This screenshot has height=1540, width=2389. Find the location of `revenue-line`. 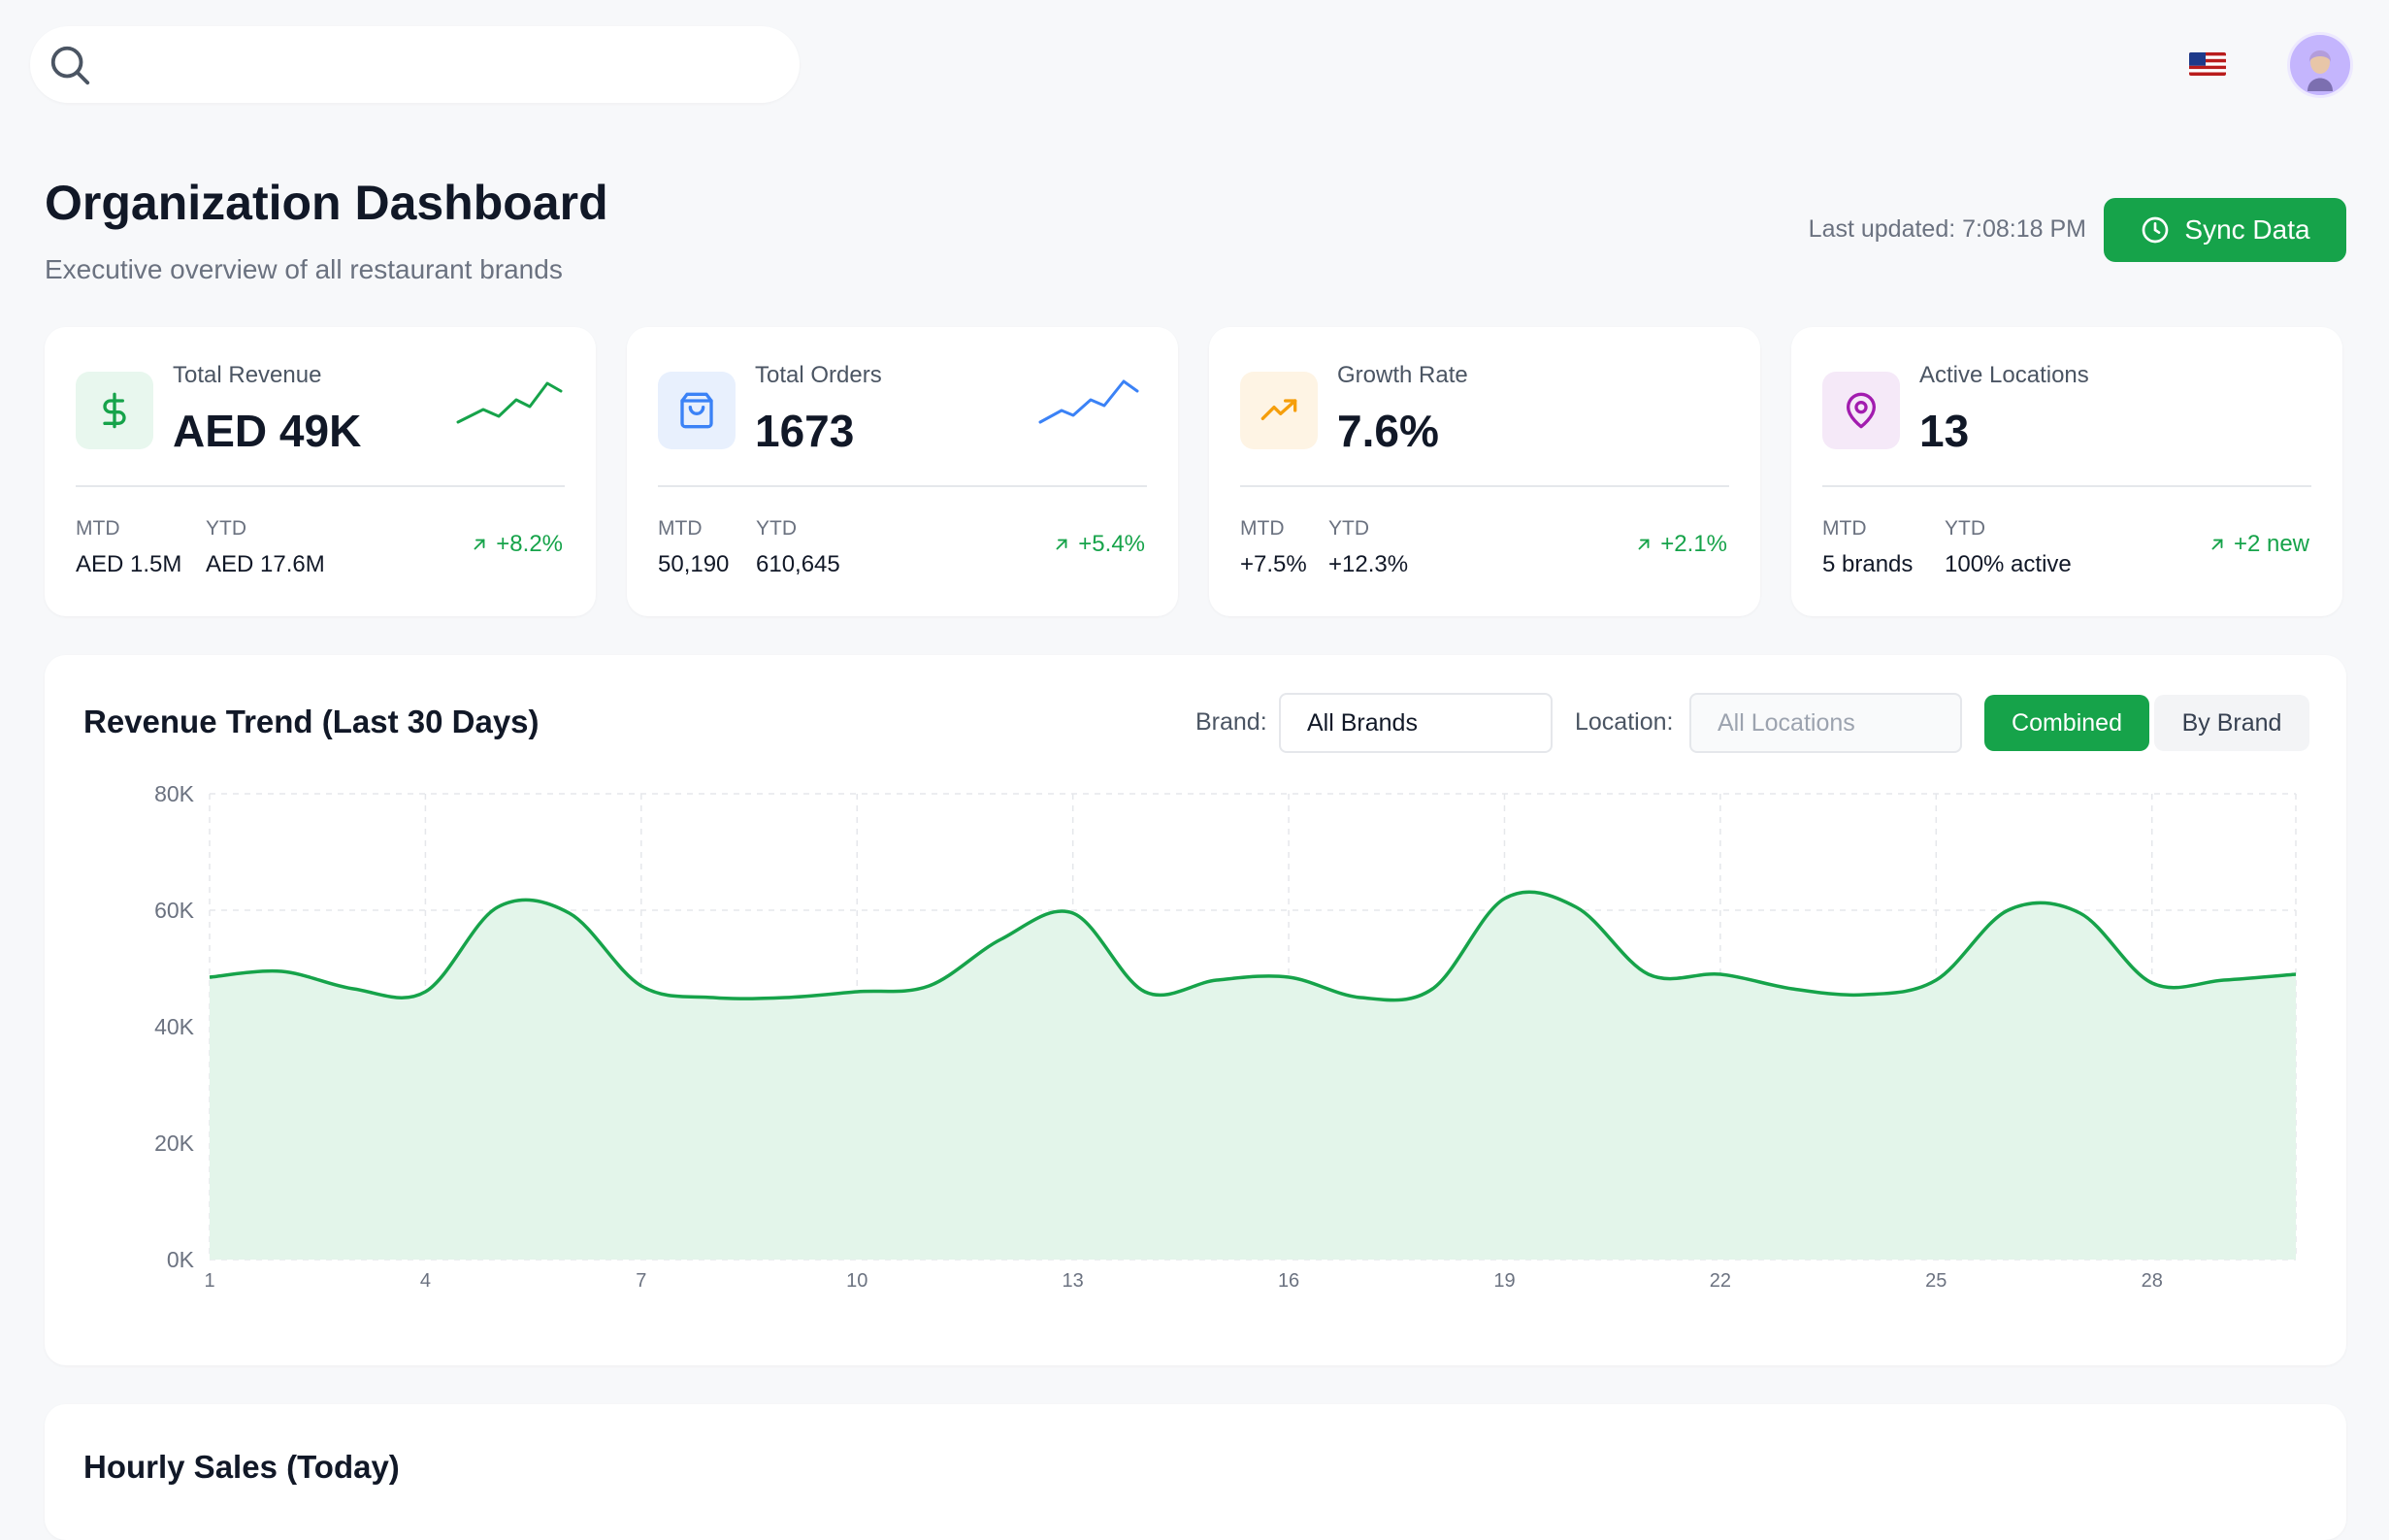

revenue-line is located at coordinates (1253, 946).